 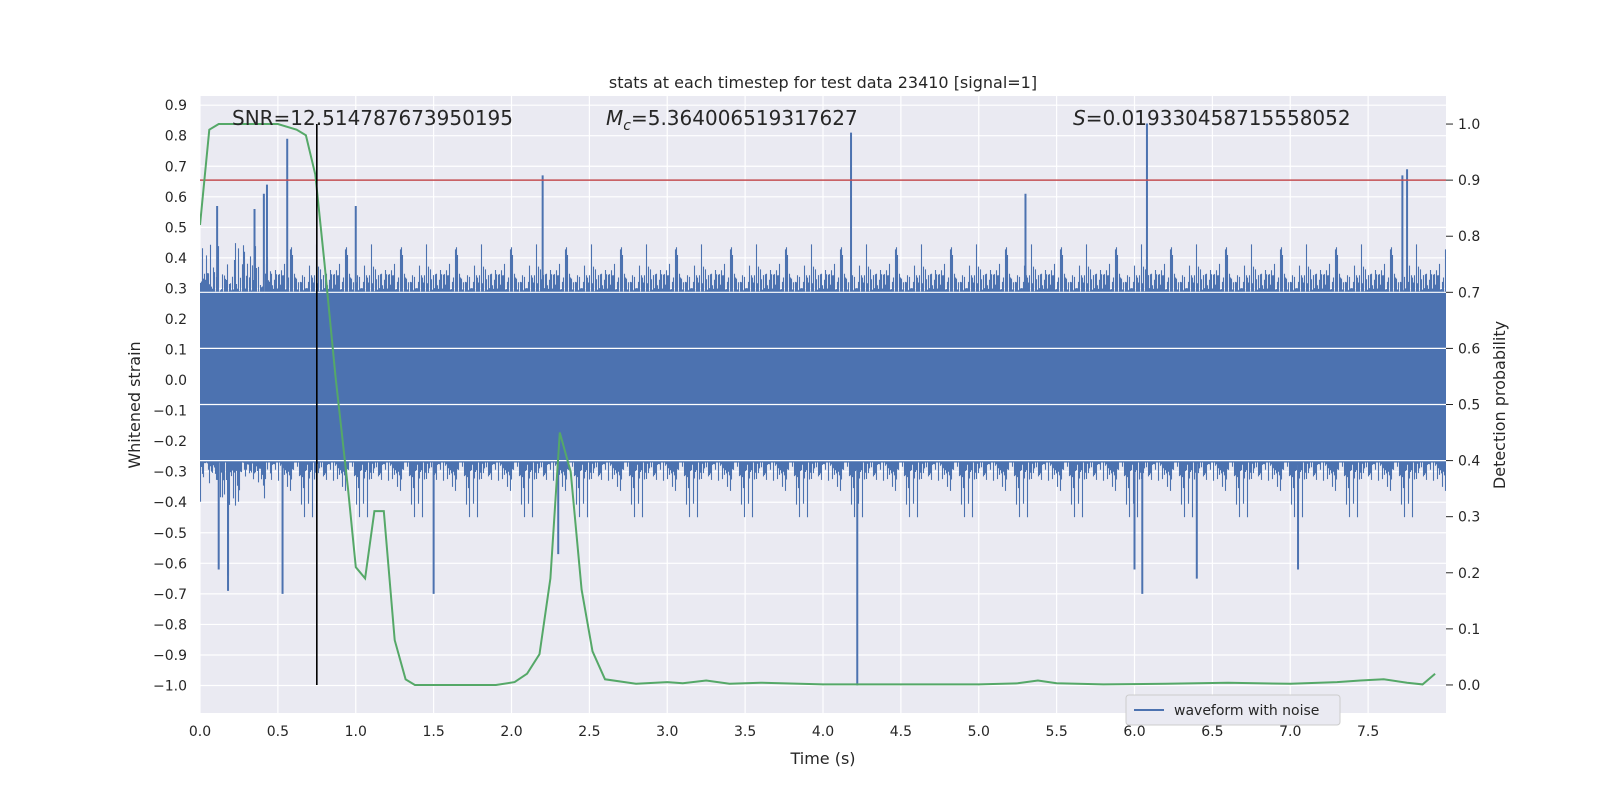 I want to click on x-tick-label: 4.5, so click(x=901, y=732).